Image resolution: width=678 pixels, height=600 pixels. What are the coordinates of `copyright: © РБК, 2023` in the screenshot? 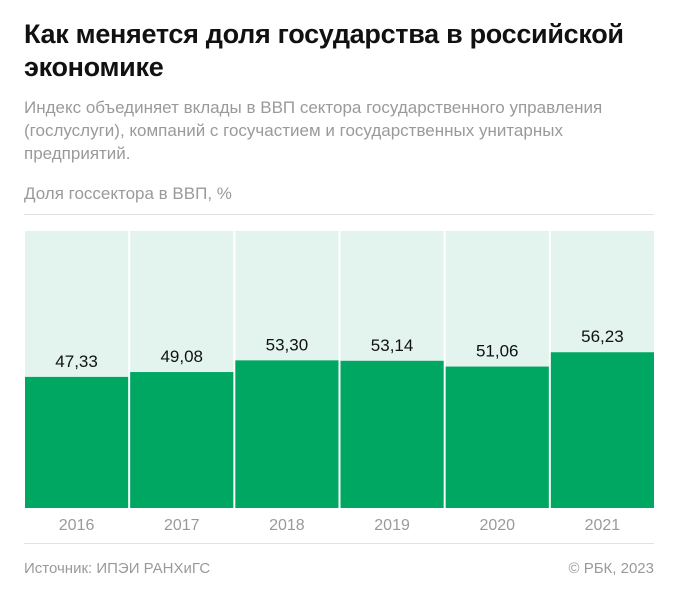 It's located at (611, 568).